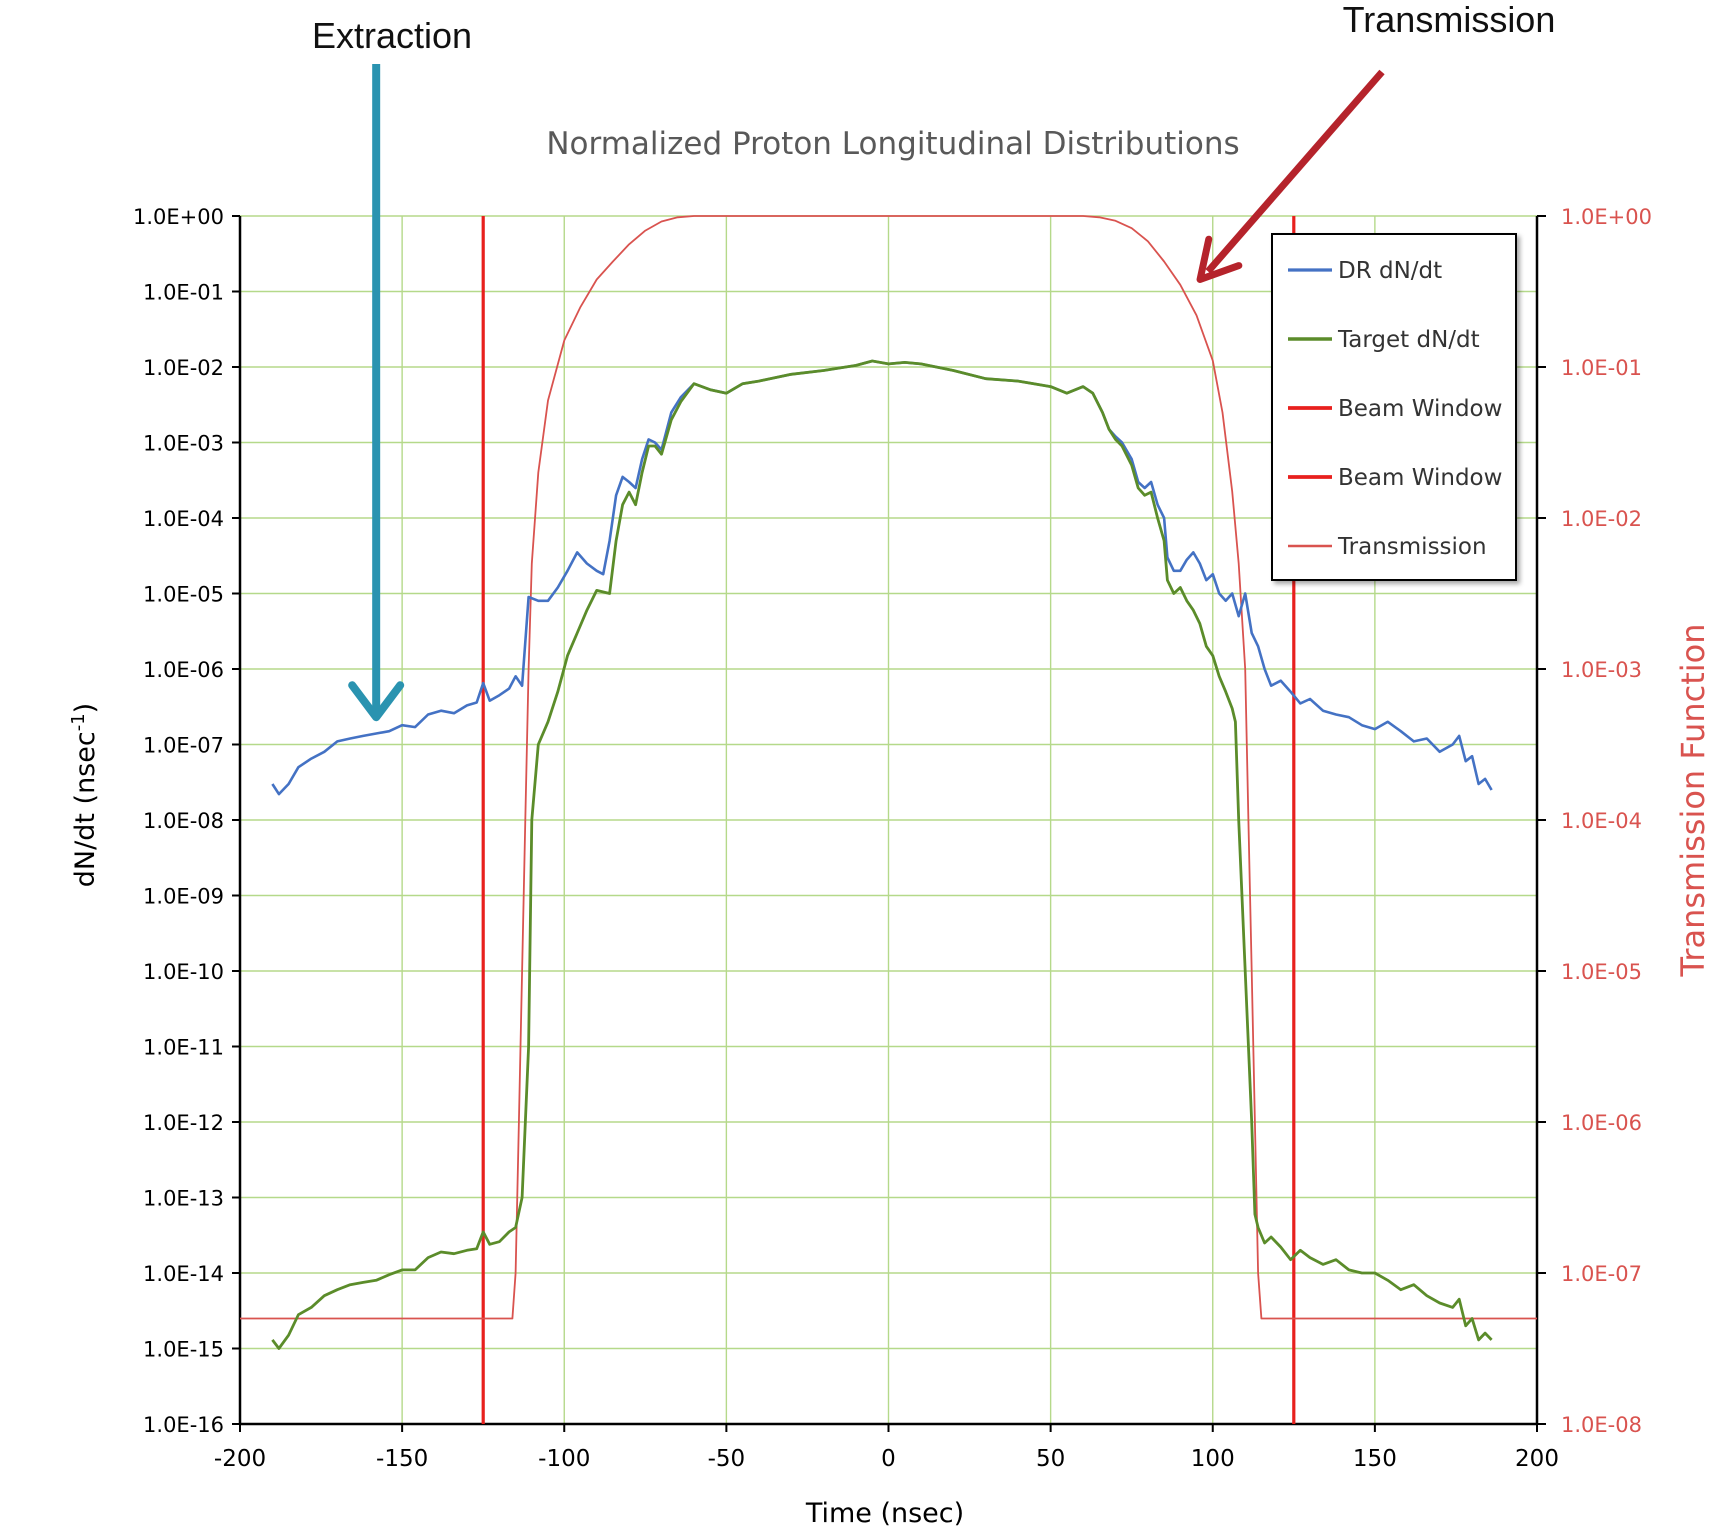  Describe the element at coordinates (183, 1123) in the screenshot. I see `y-left-tick-label: 1.0E-12` at that location.